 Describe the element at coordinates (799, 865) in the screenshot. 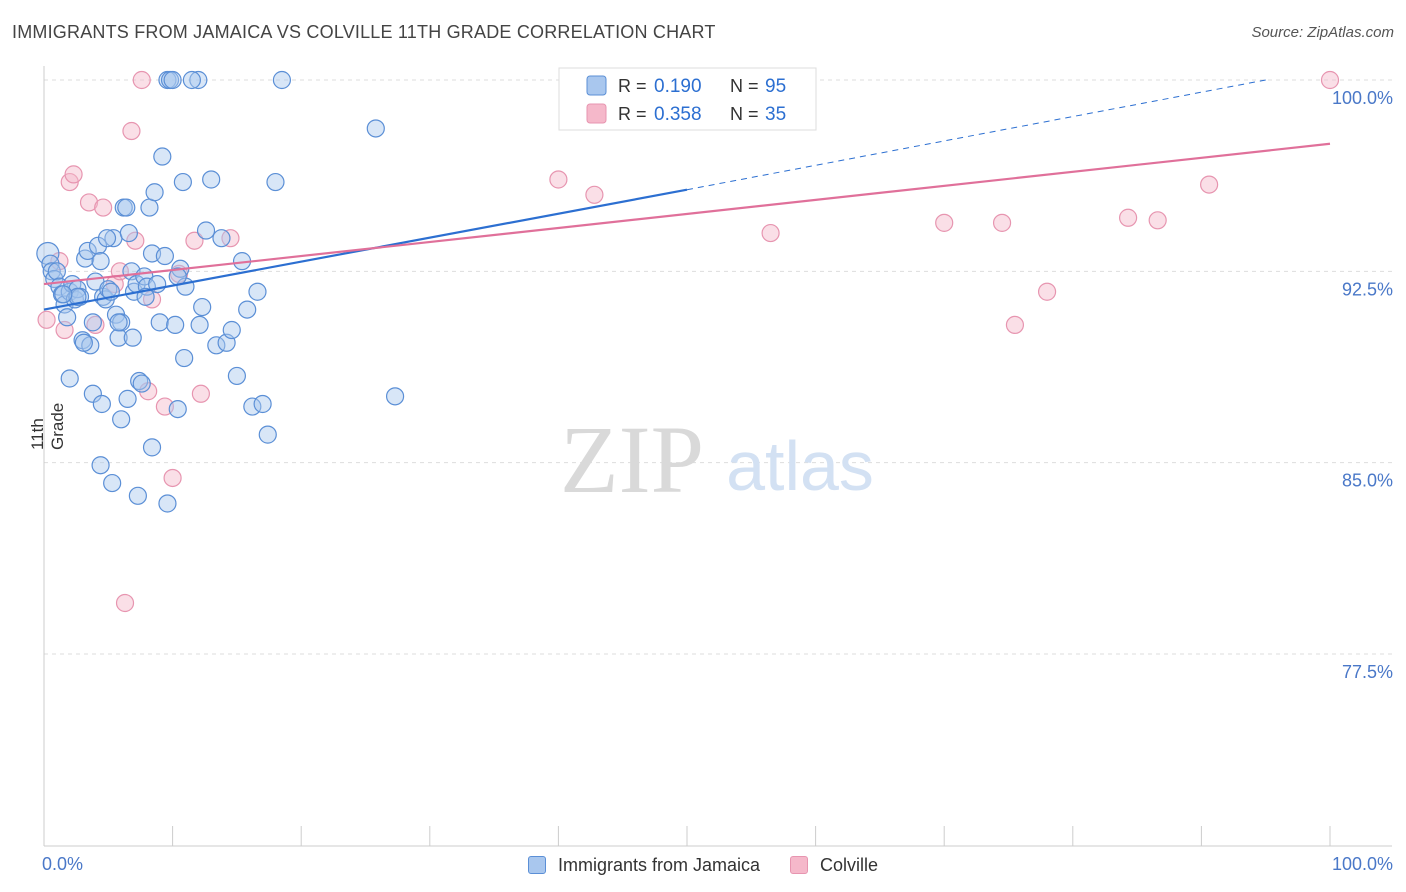

I see `bottom-legend-swatch-colville` at that location.